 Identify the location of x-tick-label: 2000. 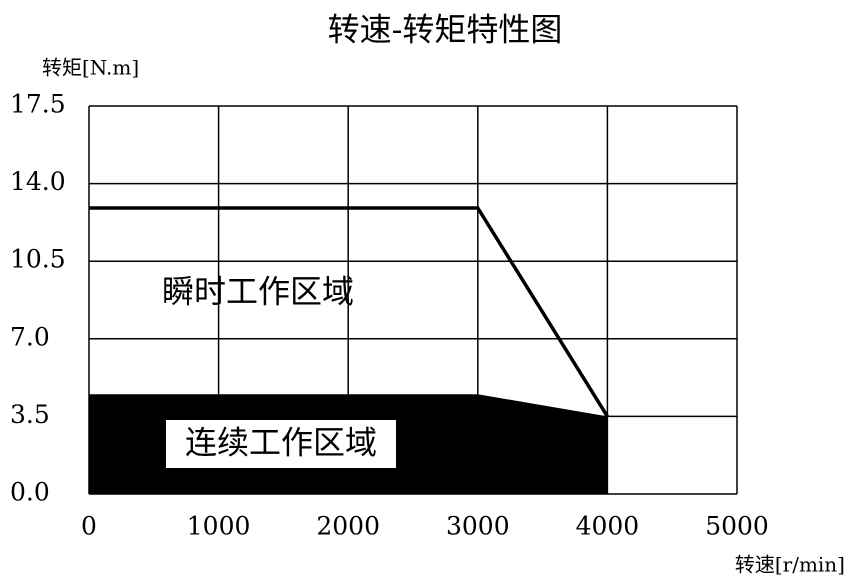
(348, 526).